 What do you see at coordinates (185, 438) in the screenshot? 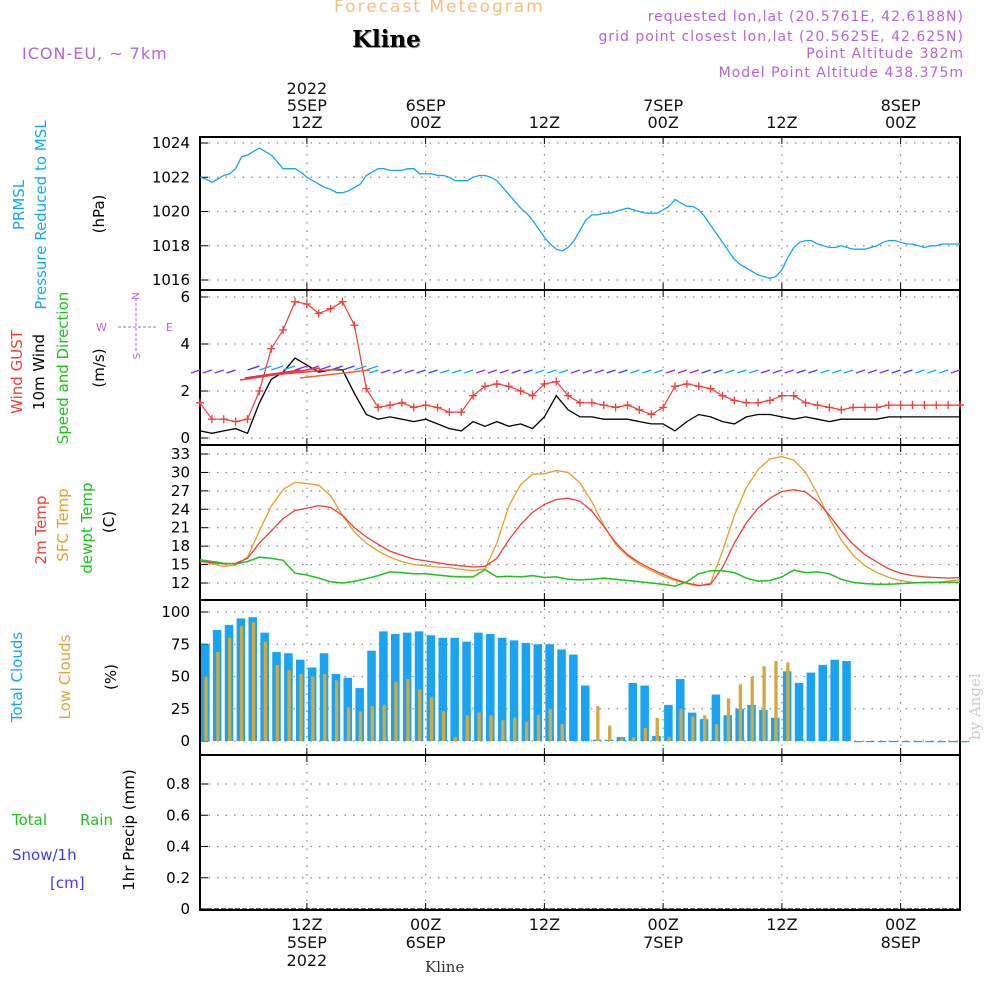
I see `wind-ytick-label: 0` at bounding box center [185, 438].